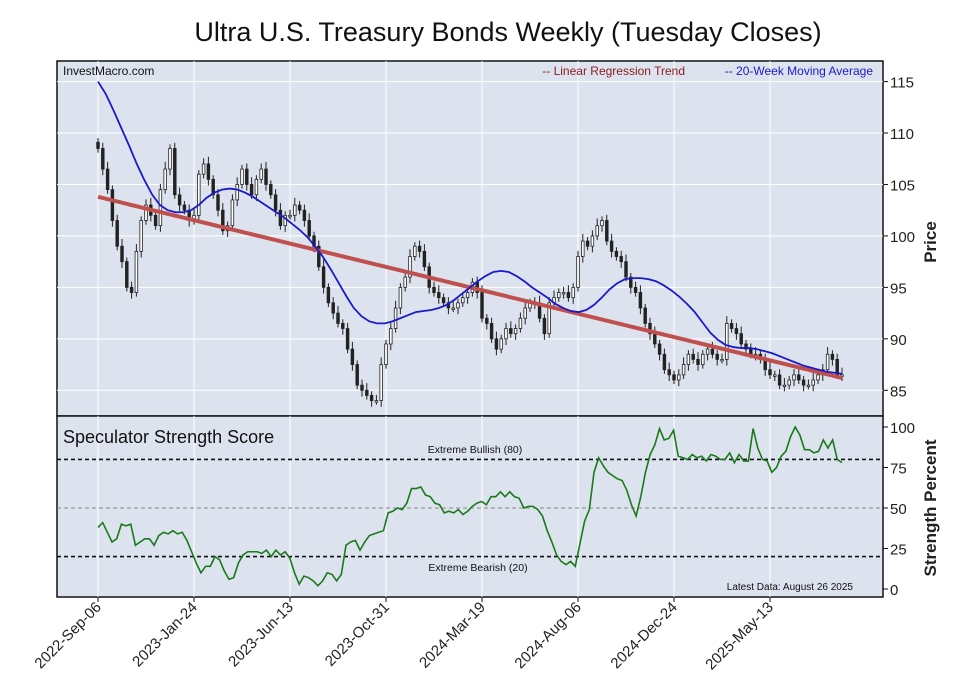  What do you see at coordinates (168, 437) in the screenshot?
I see `strength-panel-title: Speculator Strength Score` at bounding box center [168, 437].